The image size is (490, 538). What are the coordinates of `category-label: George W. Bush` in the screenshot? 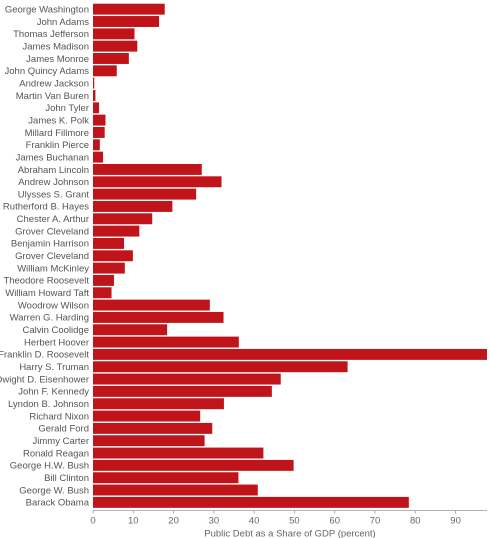 It's located at (54, 490).